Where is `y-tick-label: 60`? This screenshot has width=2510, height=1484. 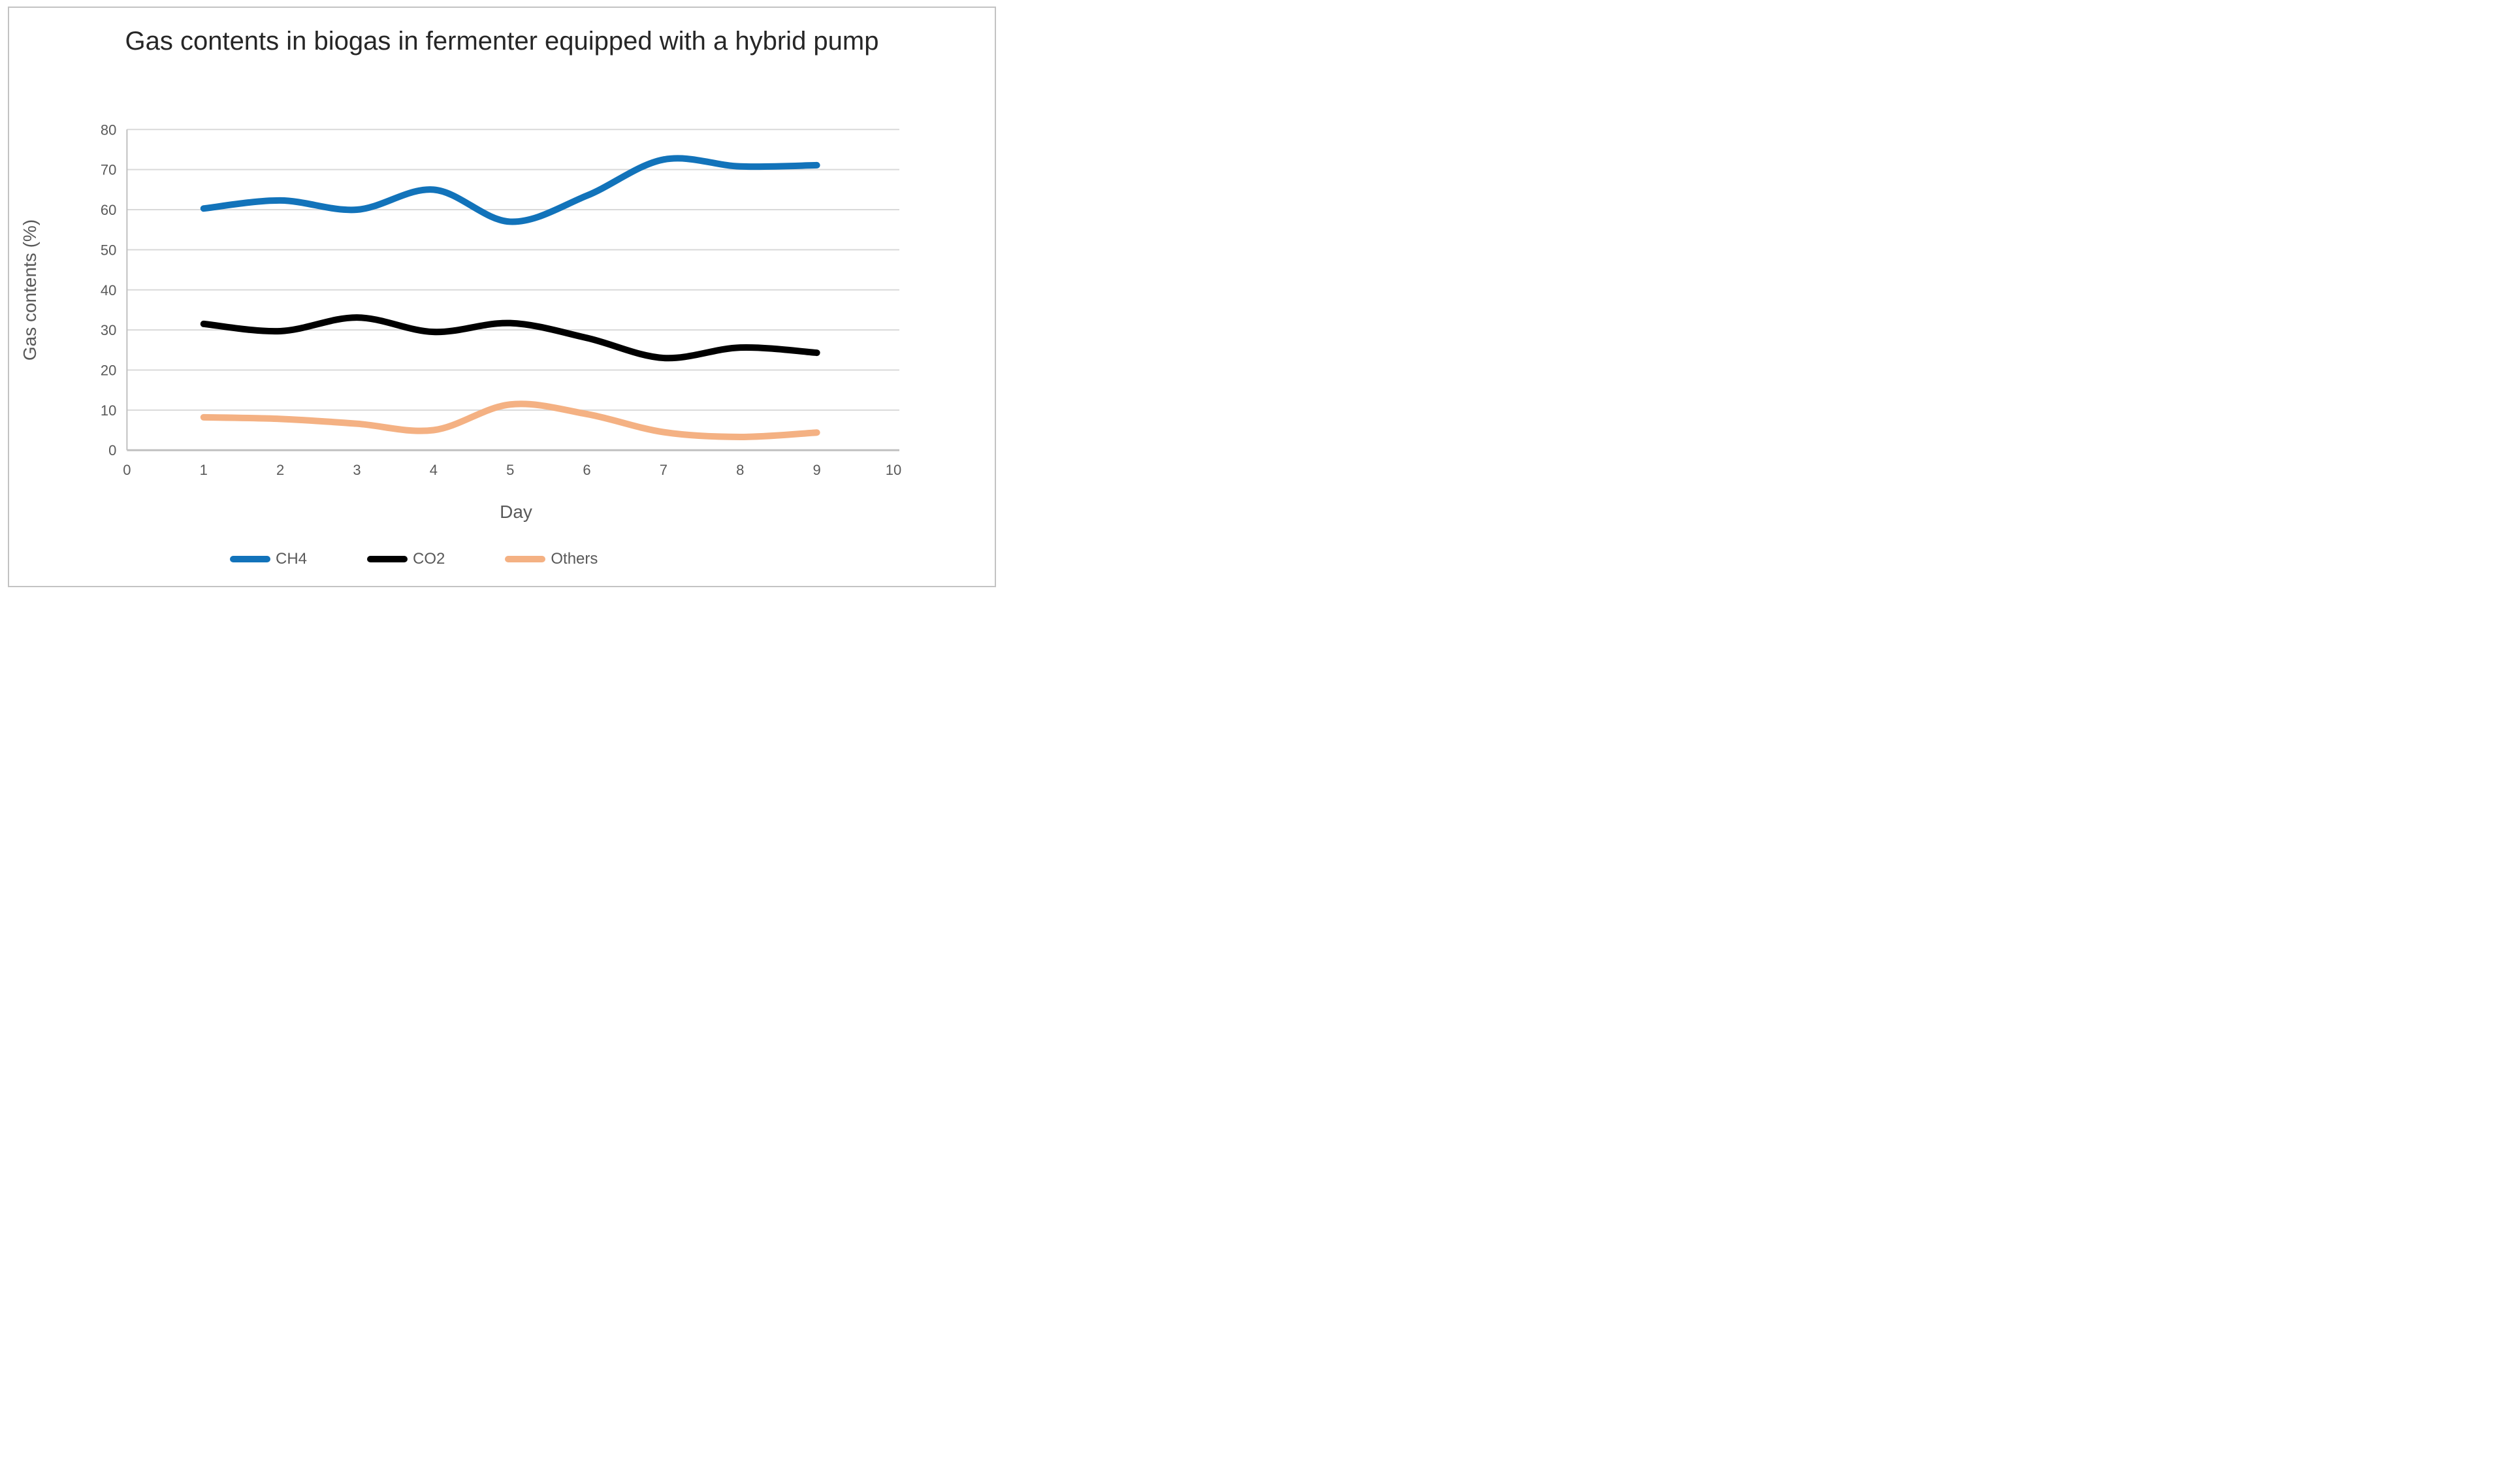
y-tick-label: 60 is located at coordinates (108, 210).